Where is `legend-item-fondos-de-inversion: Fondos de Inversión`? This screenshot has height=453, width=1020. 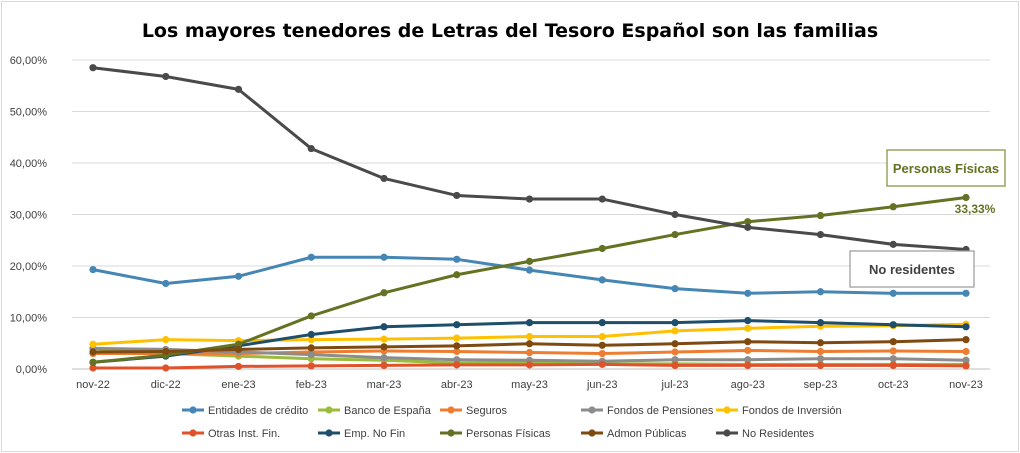 legend-item-fondos-de-inversion: Fondos de Inversión is located at coordinates (779, 411).